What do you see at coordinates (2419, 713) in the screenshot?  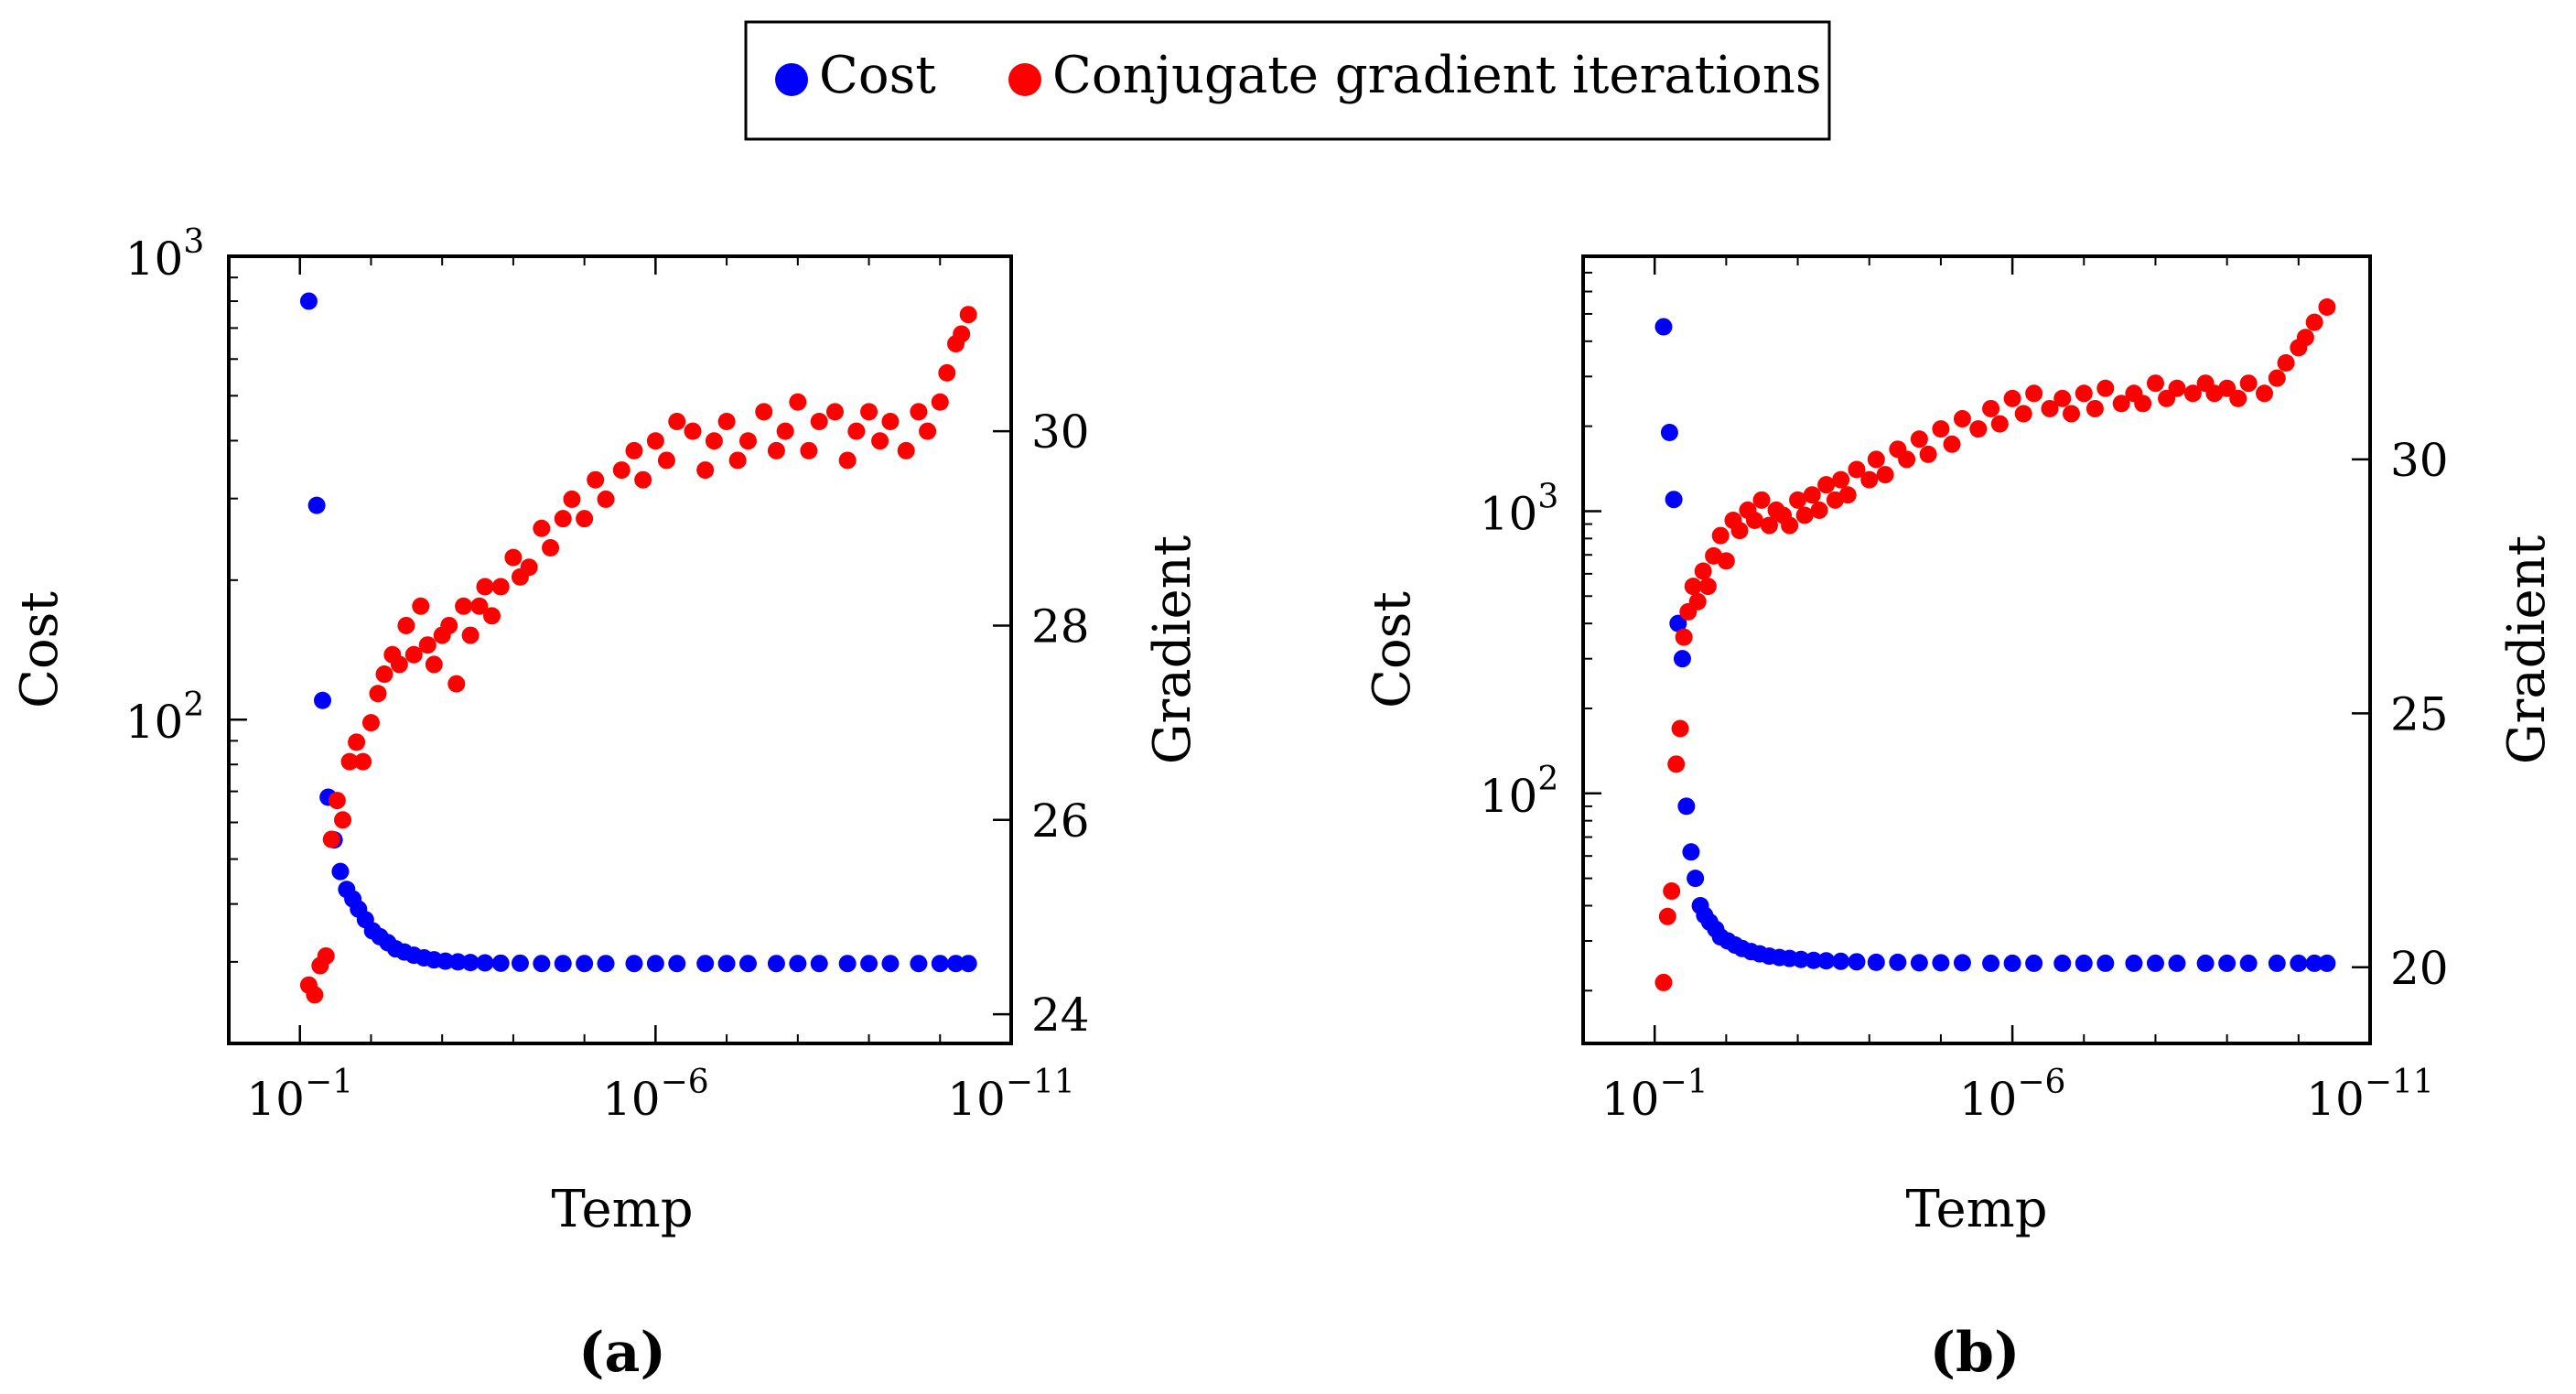 I see `y2-tick-label: 25` at bounding box center [2419, 713].